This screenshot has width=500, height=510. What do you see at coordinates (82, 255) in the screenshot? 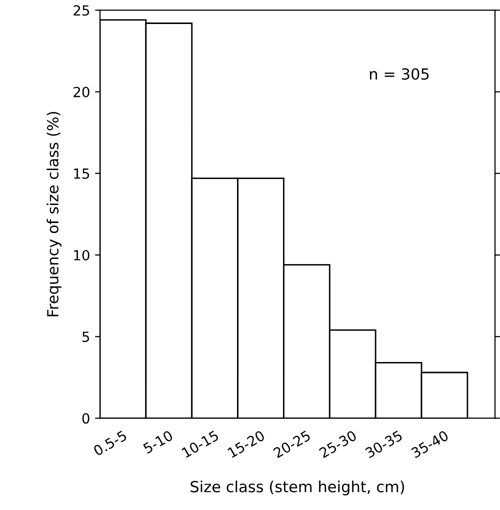
I see `y-tick-label: 10` at bounding box center [82, 255].